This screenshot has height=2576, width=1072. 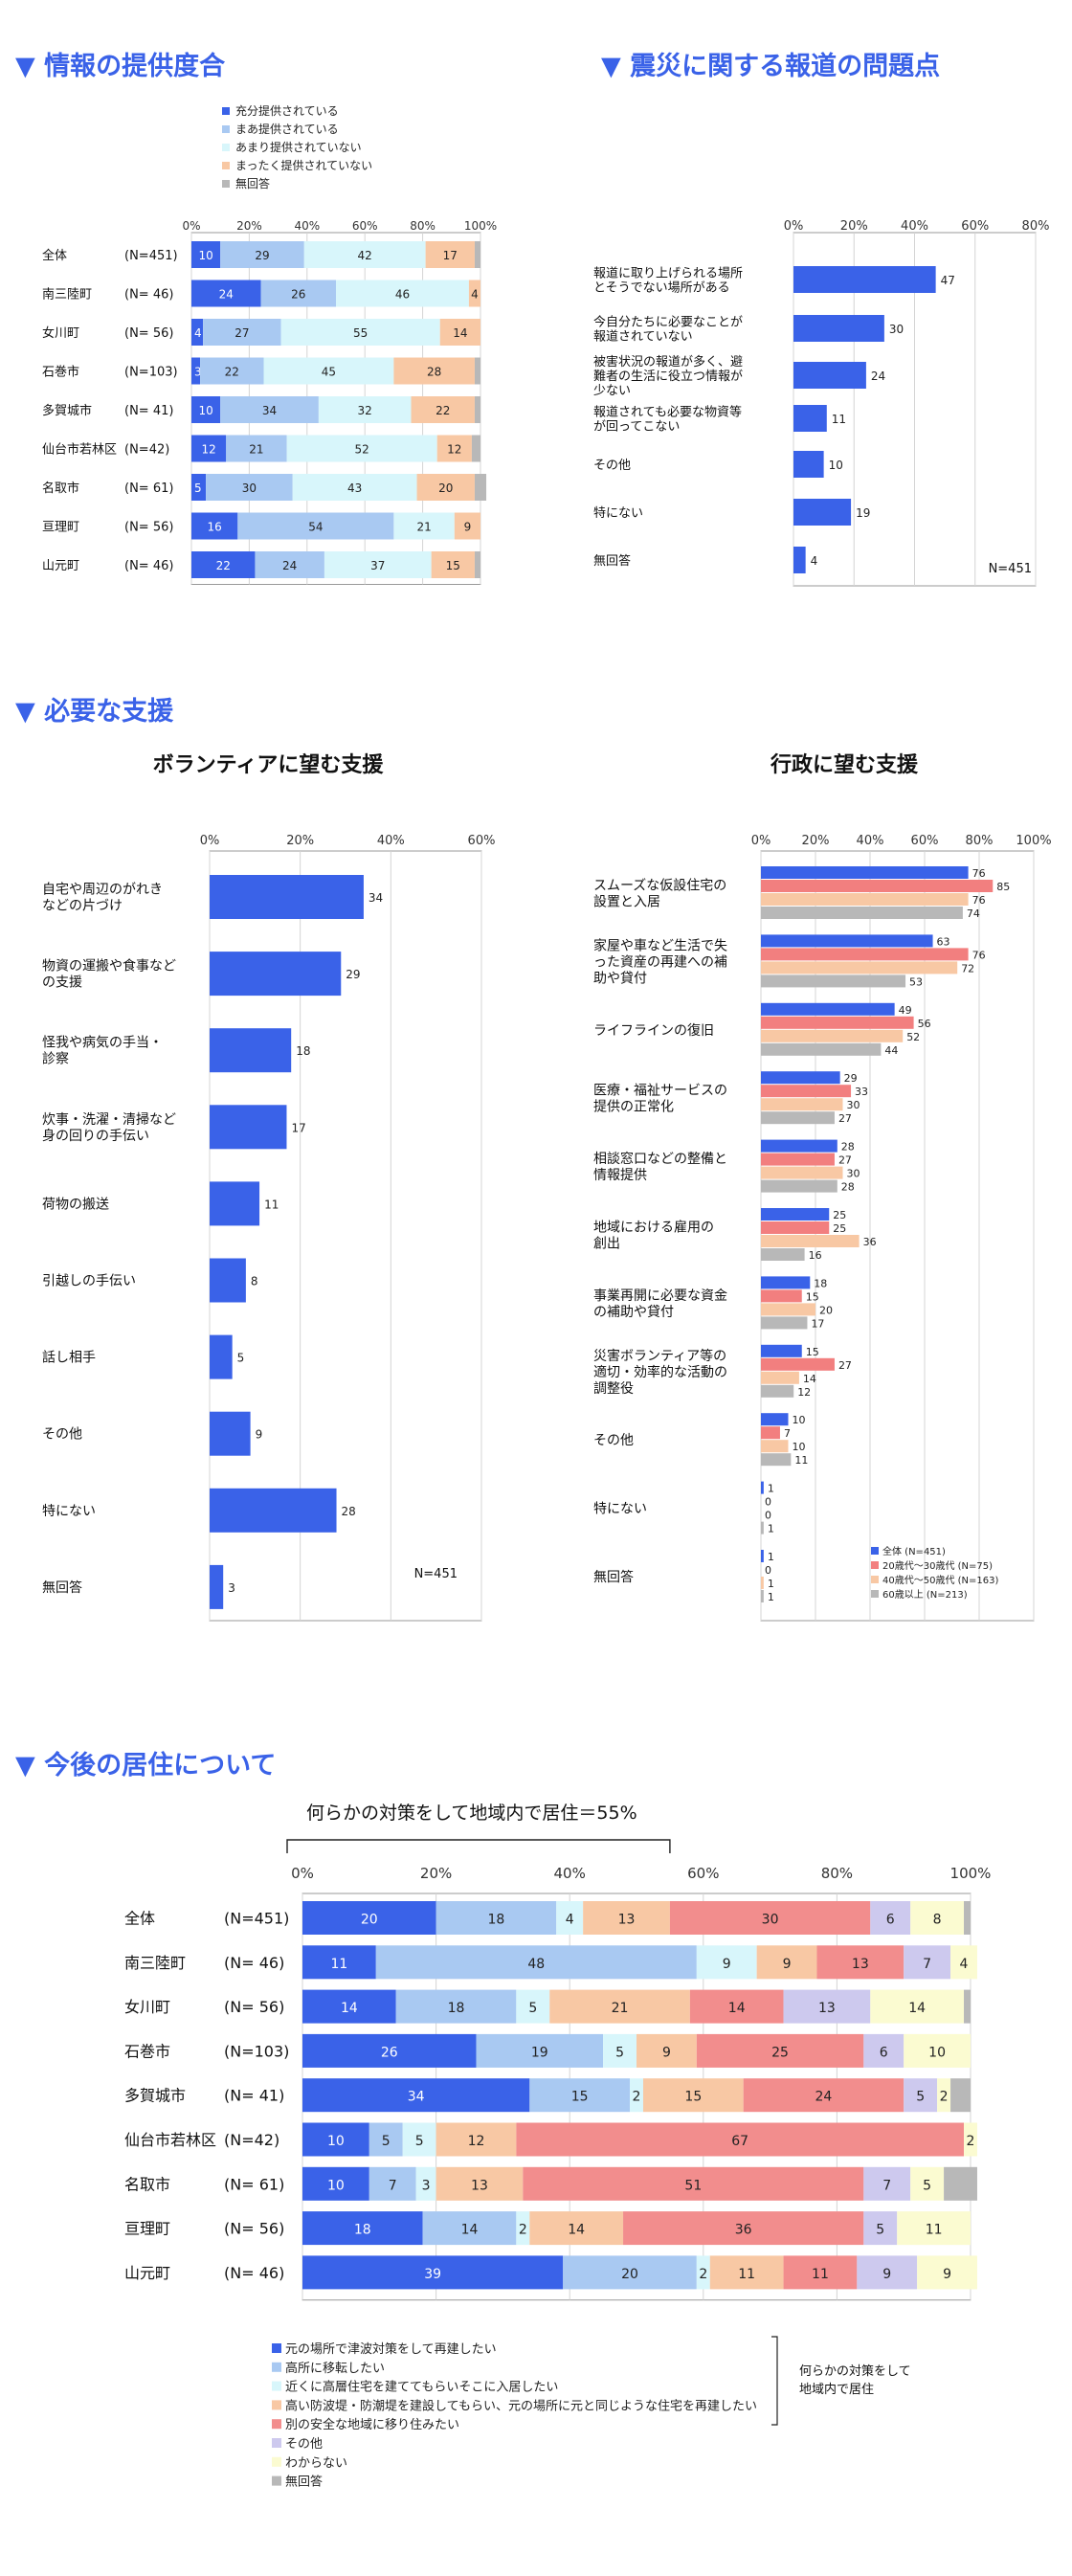 What do you see at coordinates (812, 1297) in the screenshot?
I see `government-data-label: 15` at bounding box center [812, 1297].